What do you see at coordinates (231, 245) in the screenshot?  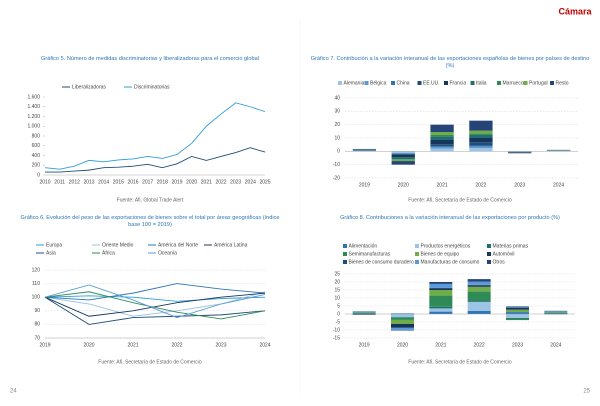 I see `legend-label: América Latina` at bounding box center [231, 245].